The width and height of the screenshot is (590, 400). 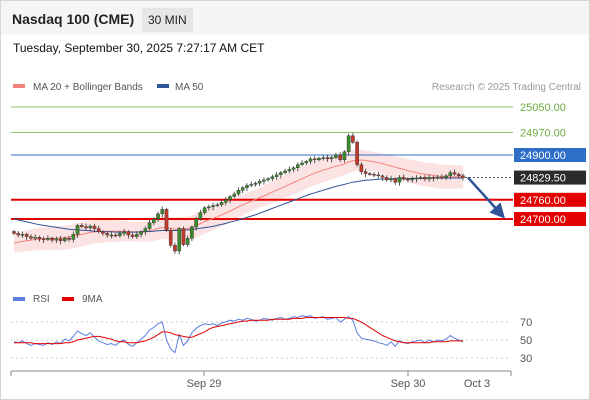 I want to click on level-label-support: 24700.00, so click(x=543, y=220).